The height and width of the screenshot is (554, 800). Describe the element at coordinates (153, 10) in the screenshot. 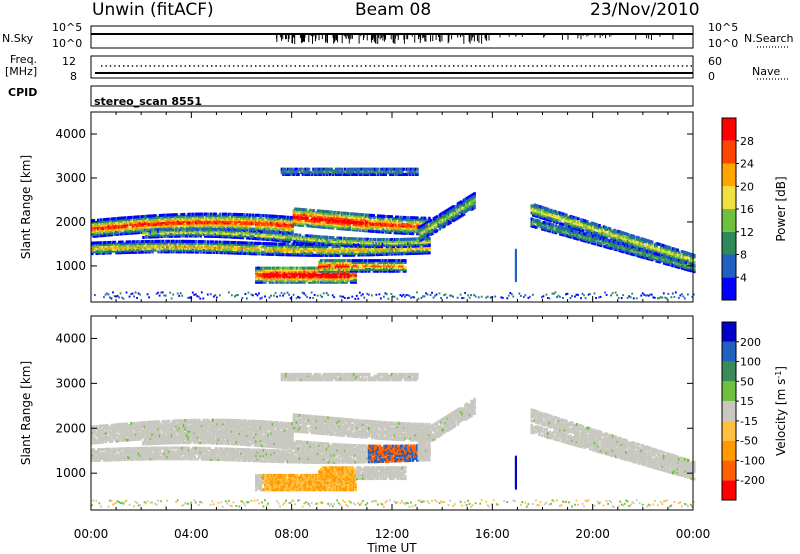

I see `station-title: Unwin (fitACF)` at that location.